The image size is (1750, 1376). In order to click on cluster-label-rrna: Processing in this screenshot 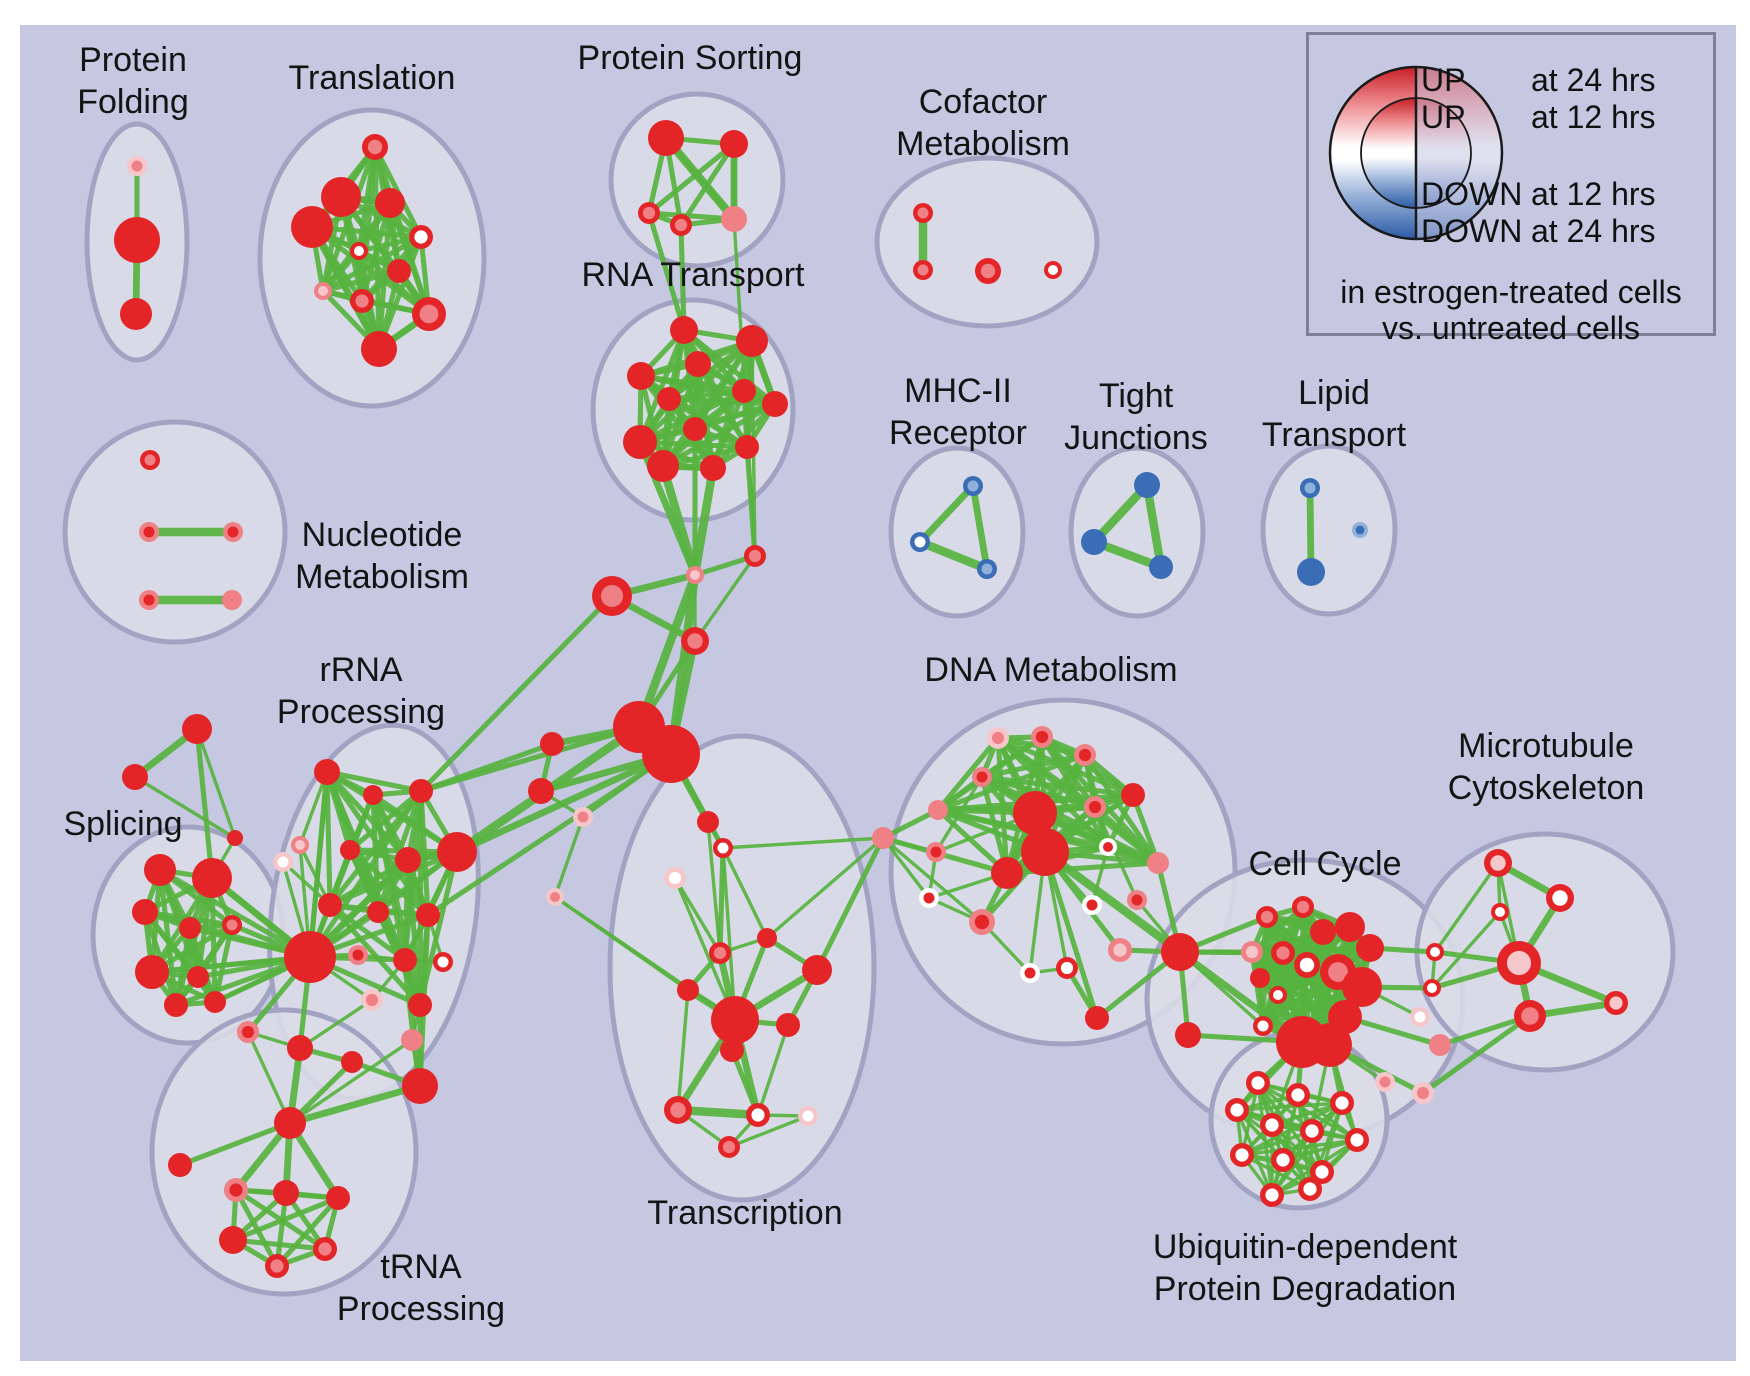, I will do `click(361, 712)`.